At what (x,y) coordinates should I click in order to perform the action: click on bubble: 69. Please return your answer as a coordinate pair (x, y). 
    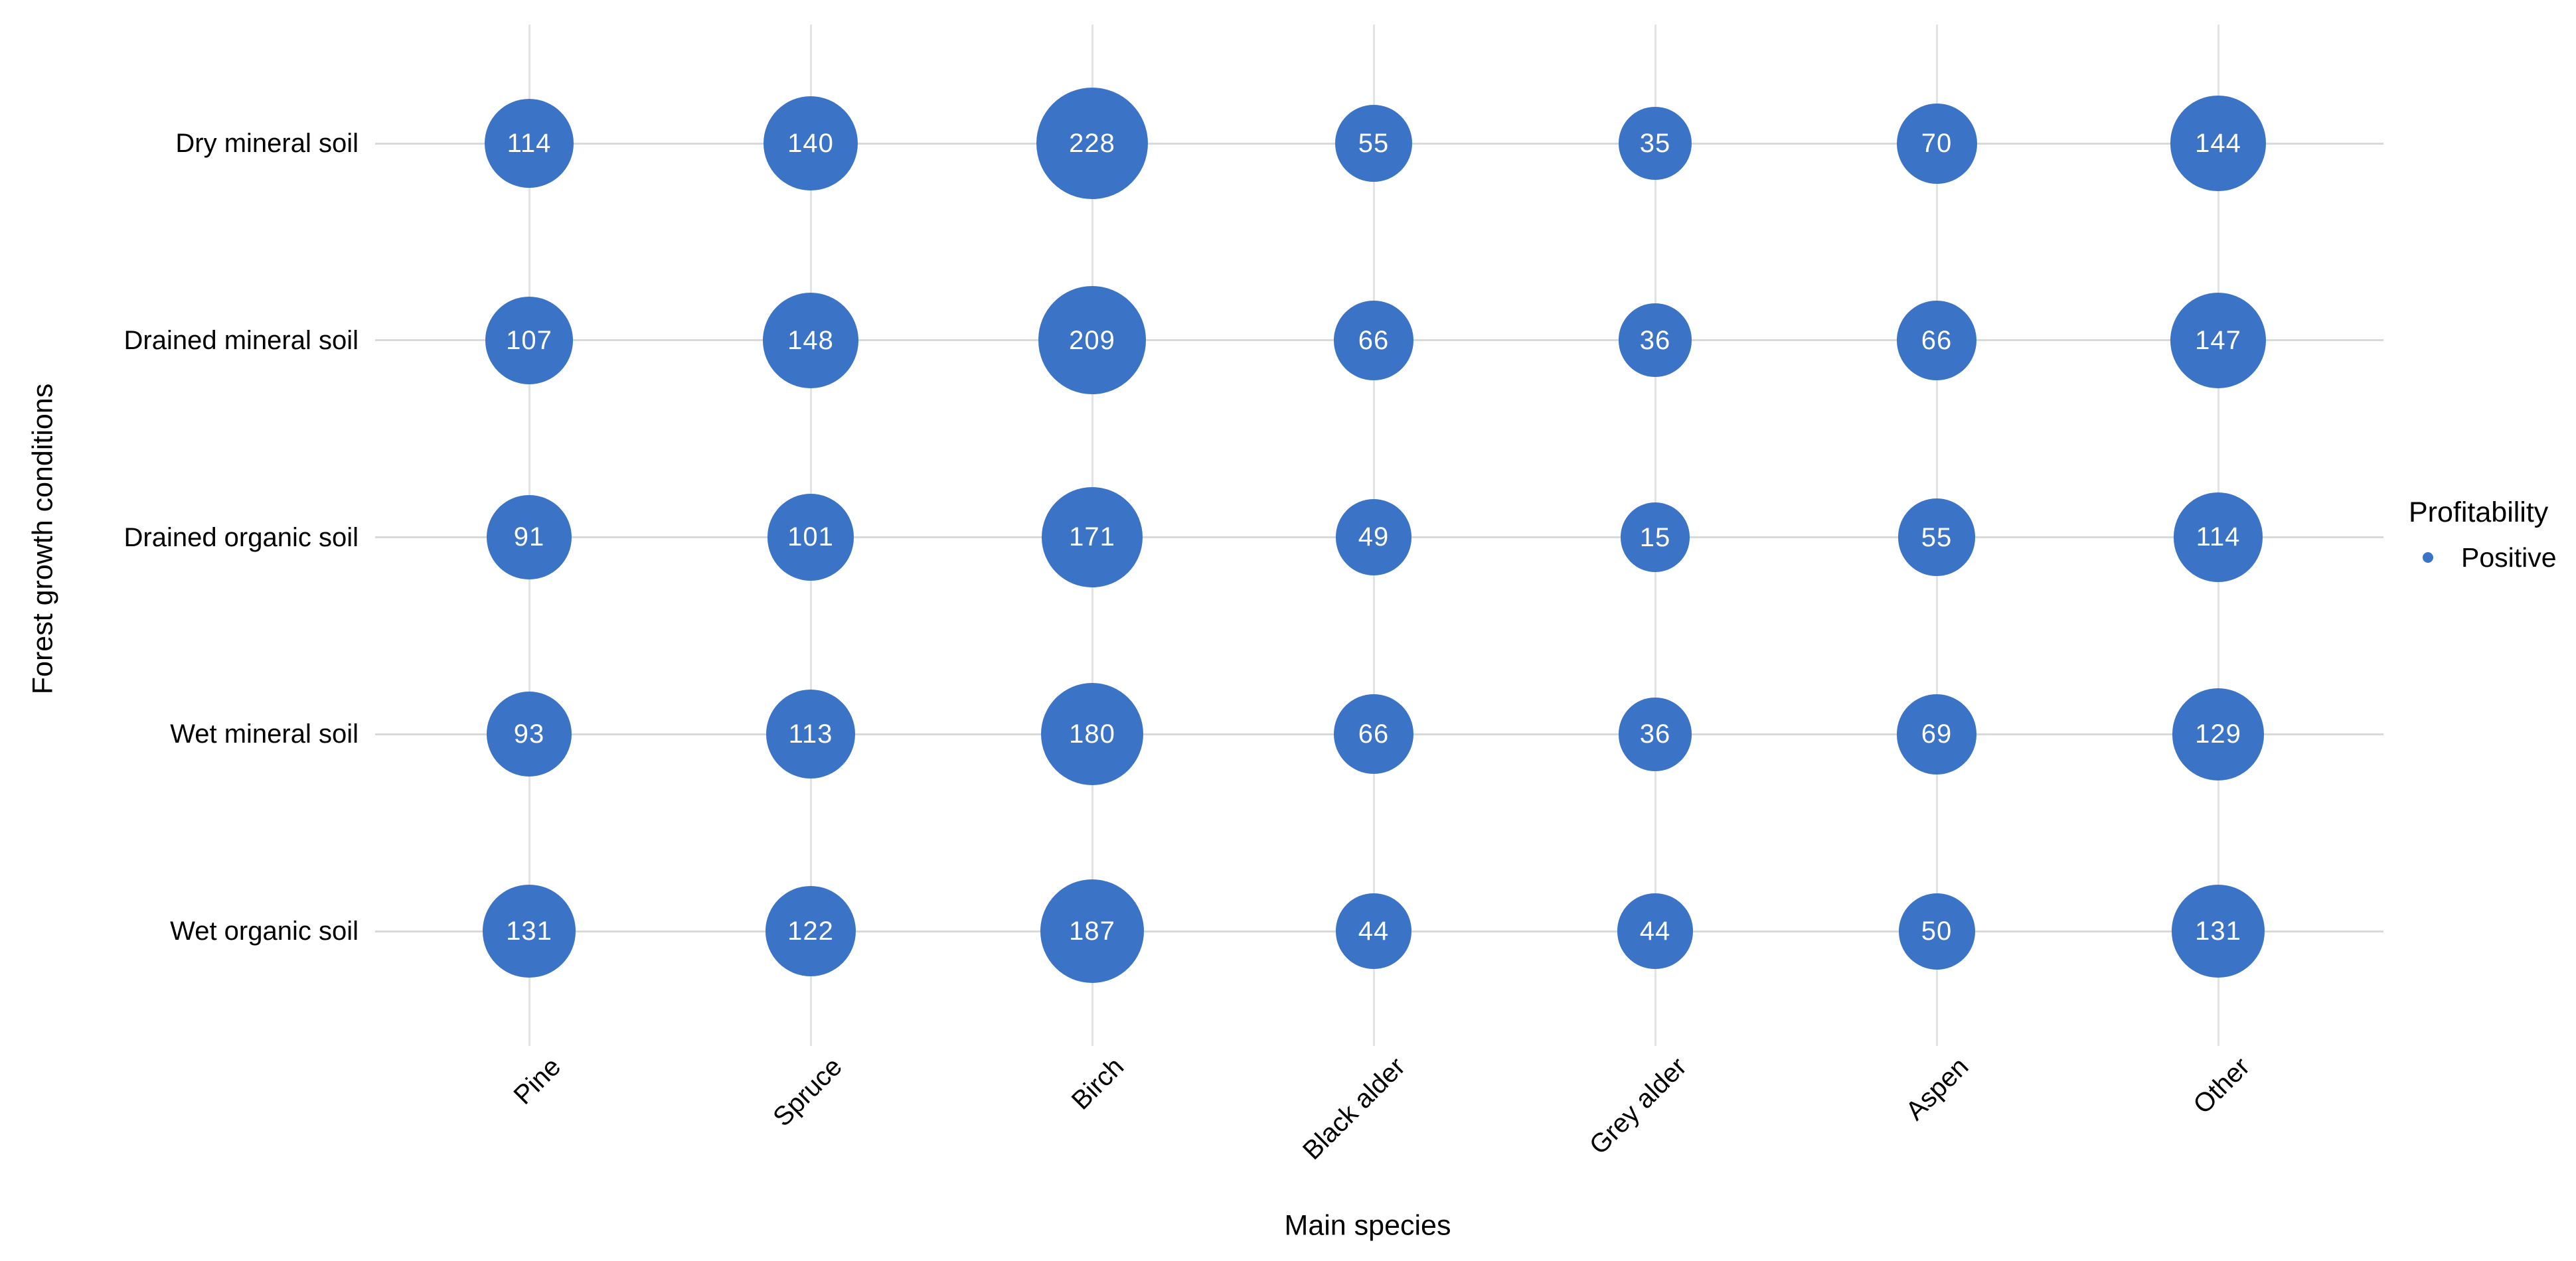
    Looking at the image, I should click on (1936, 734).